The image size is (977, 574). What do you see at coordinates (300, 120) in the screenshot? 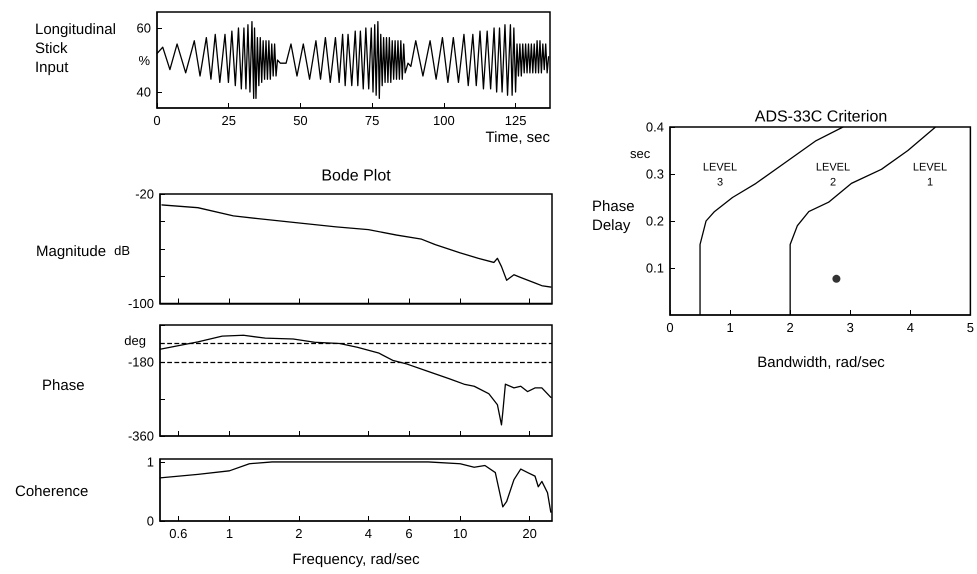
I see `x-tick-label: 50` at bounding box center [300, 120].